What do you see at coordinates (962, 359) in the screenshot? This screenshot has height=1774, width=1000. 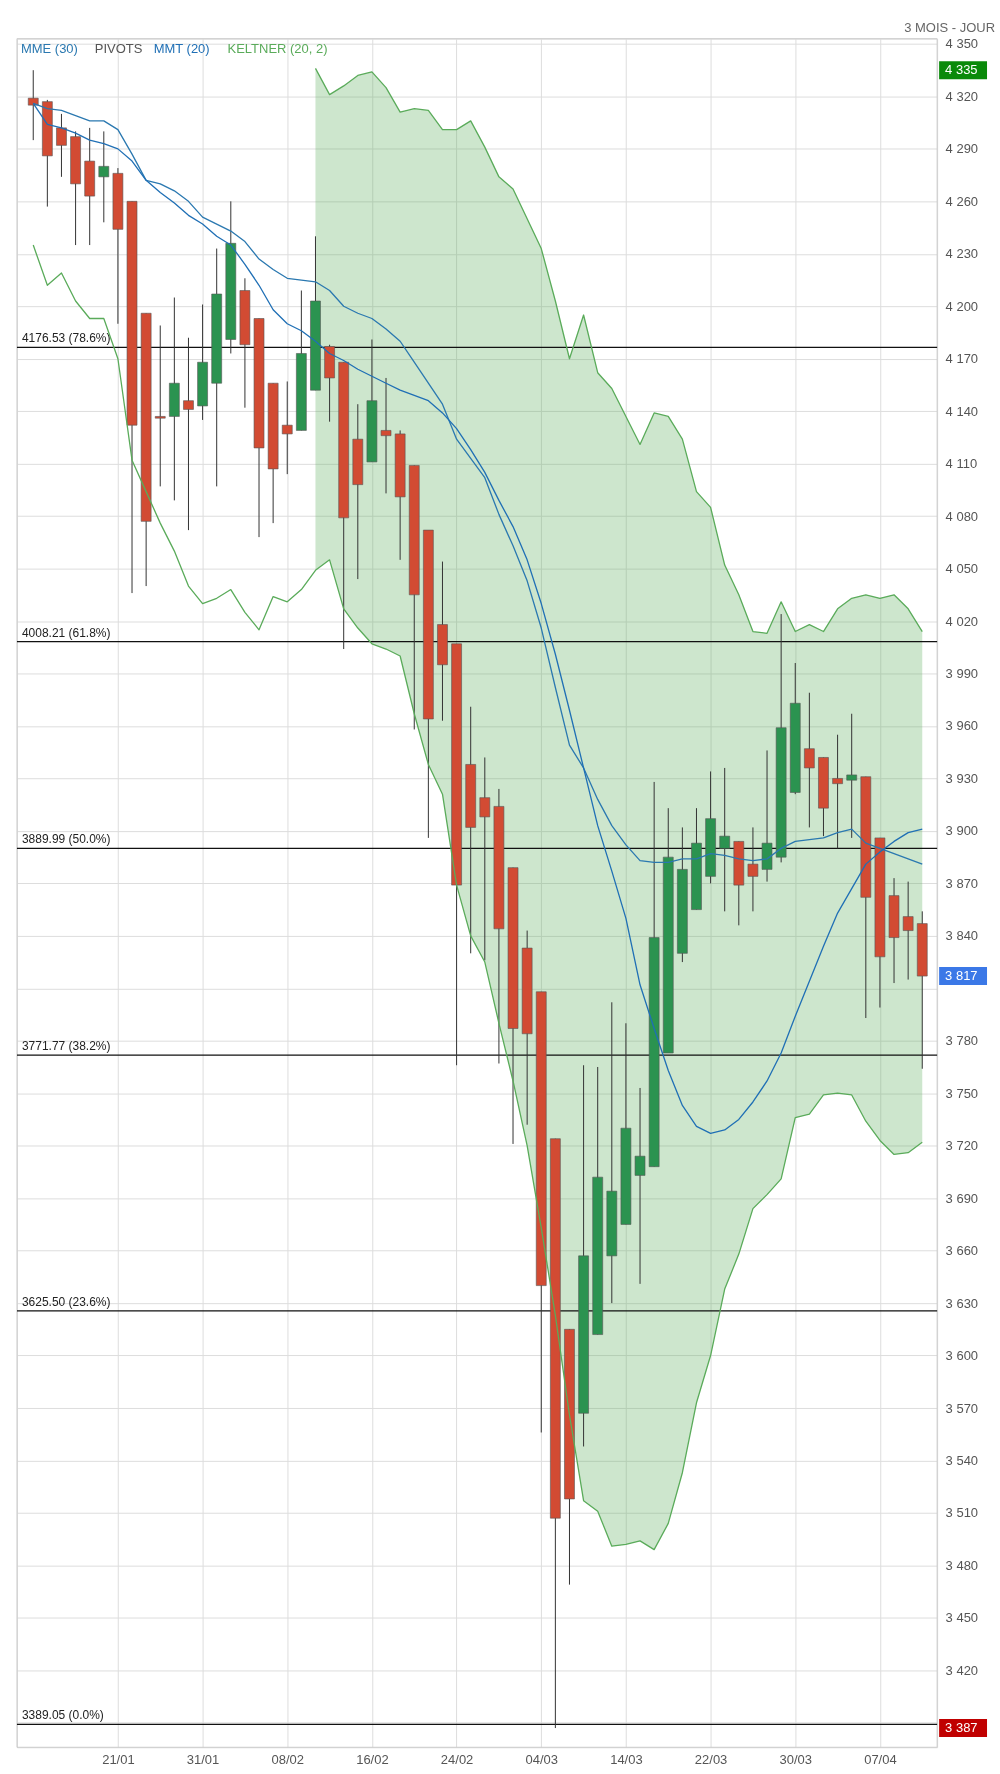 I see `y-tick-label: 4 170` at bounding box center [962, 359].